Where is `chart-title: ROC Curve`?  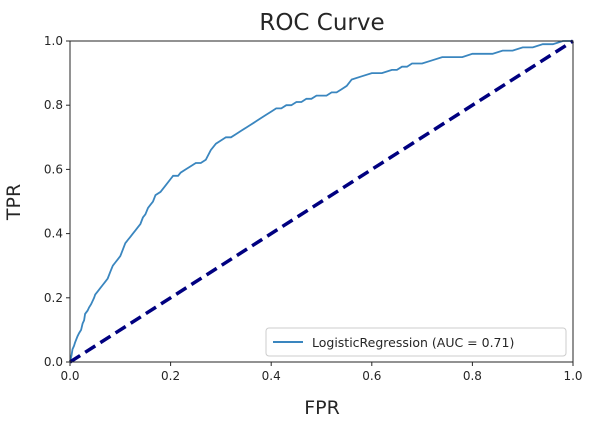 chart-title: ROC Curve is located at coordinates (321, 23).